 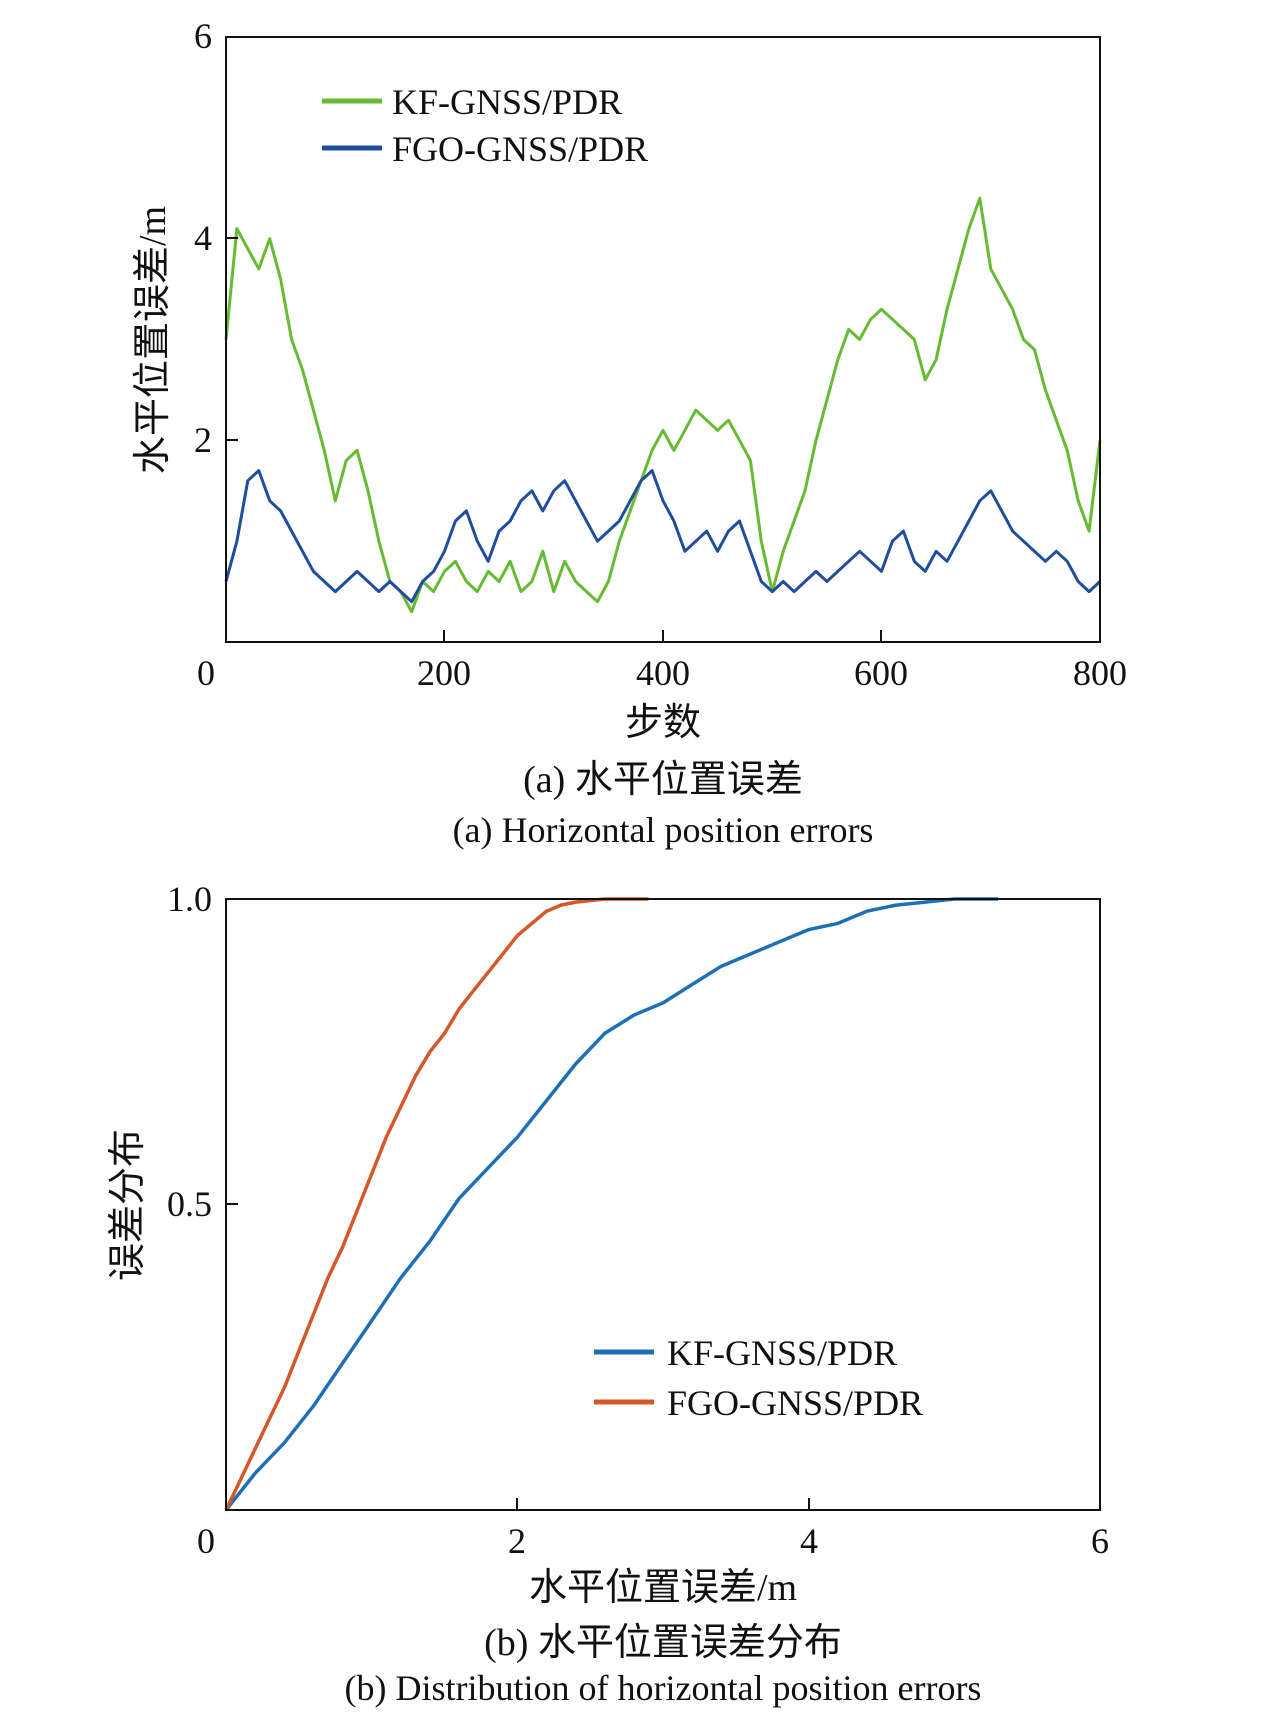 What do you see at coordinates (189, 899) in the screenshot?
I see `chart-b-y-tick-label: 1.0` at bounding box center [189, 899].